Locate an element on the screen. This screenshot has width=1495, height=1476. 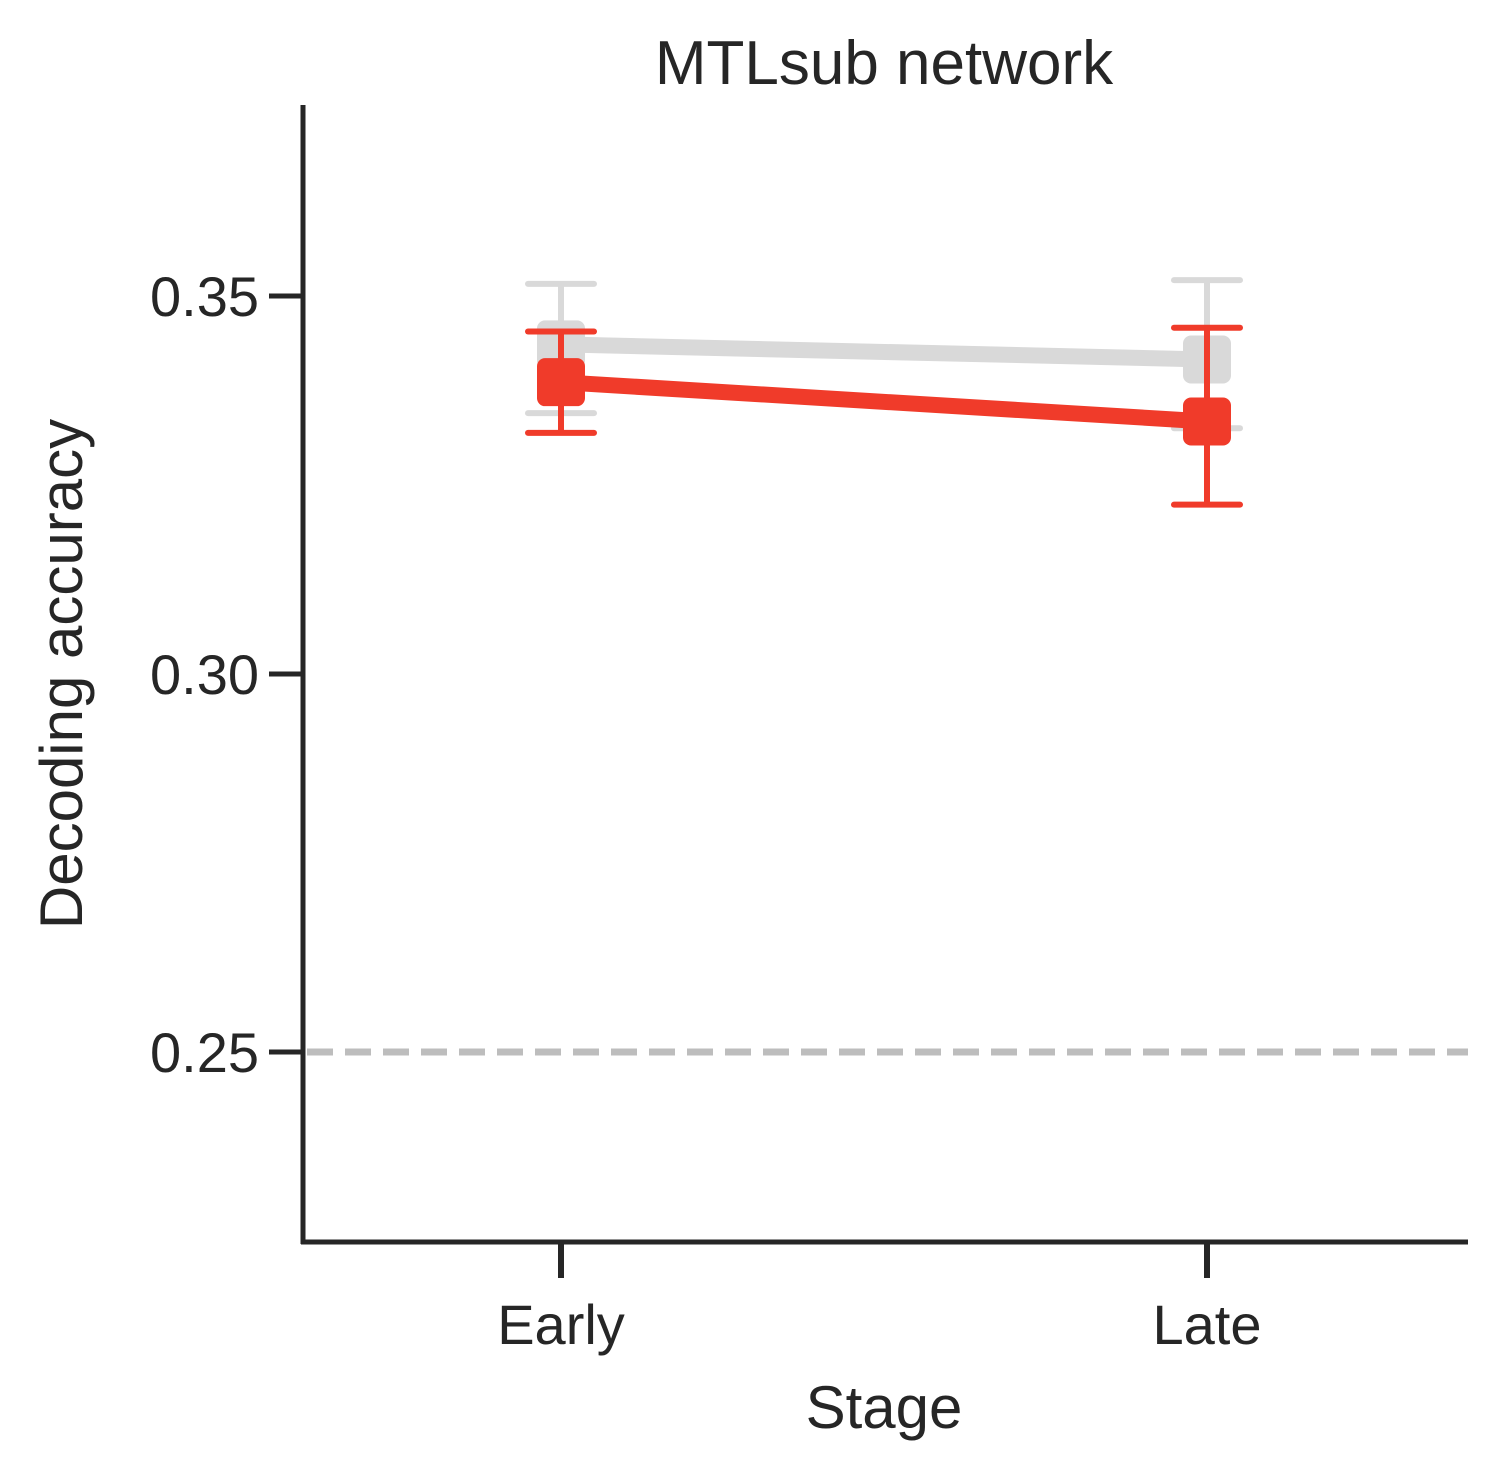
y-tick-label: 0.35 is located at coordinates (204, 296).